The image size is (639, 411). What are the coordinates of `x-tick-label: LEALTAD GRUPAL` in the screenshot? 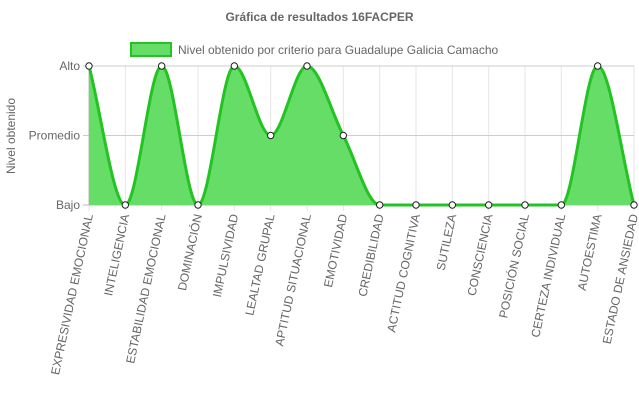 It's located at (259, 264).